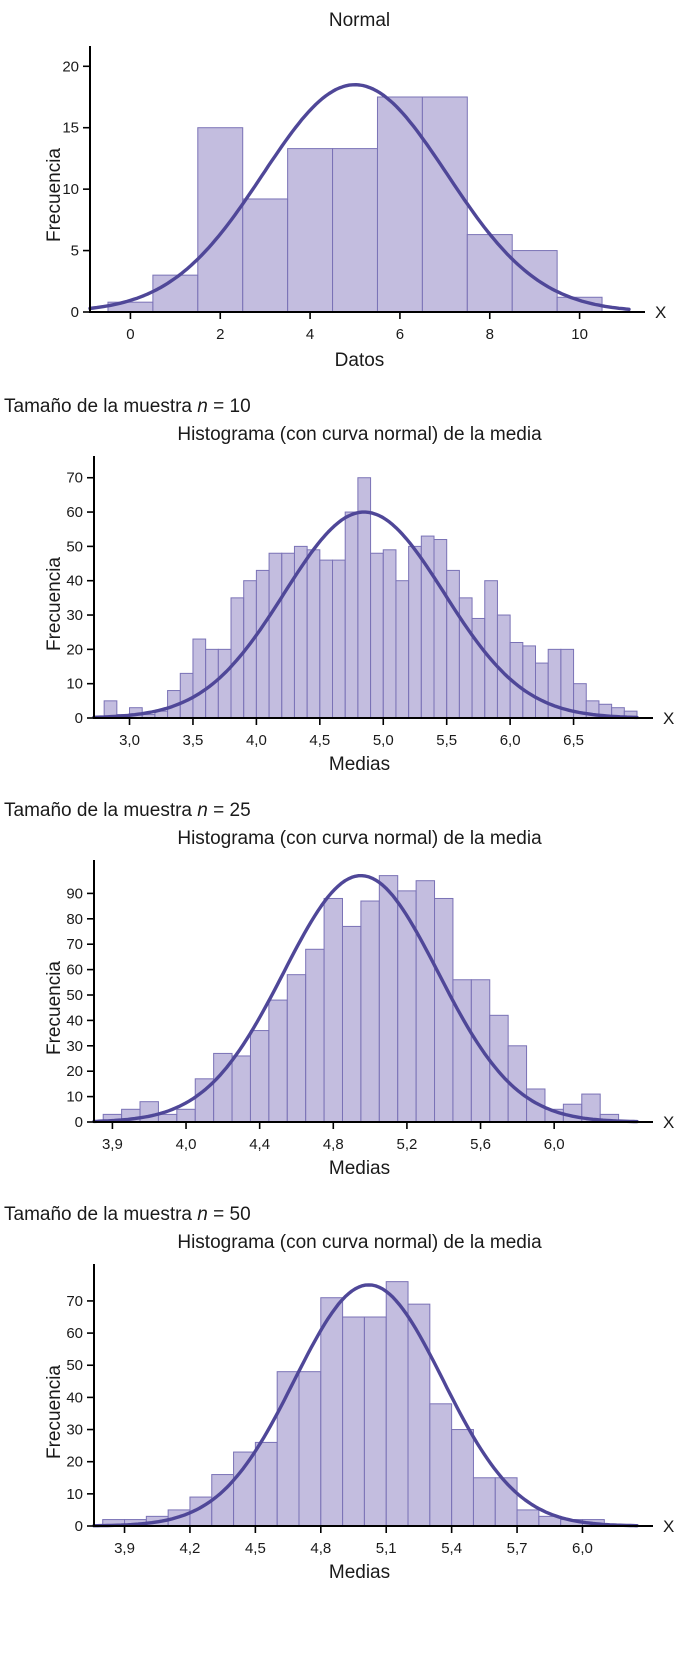 Image resolution: width=685 pixels, height=1662 pixels. What do you see at coordinates (342, 810) in the screenshot?
I see `sample-size-heading: Tamaño de la muestra n = 25` at bounding box center [342, 810].